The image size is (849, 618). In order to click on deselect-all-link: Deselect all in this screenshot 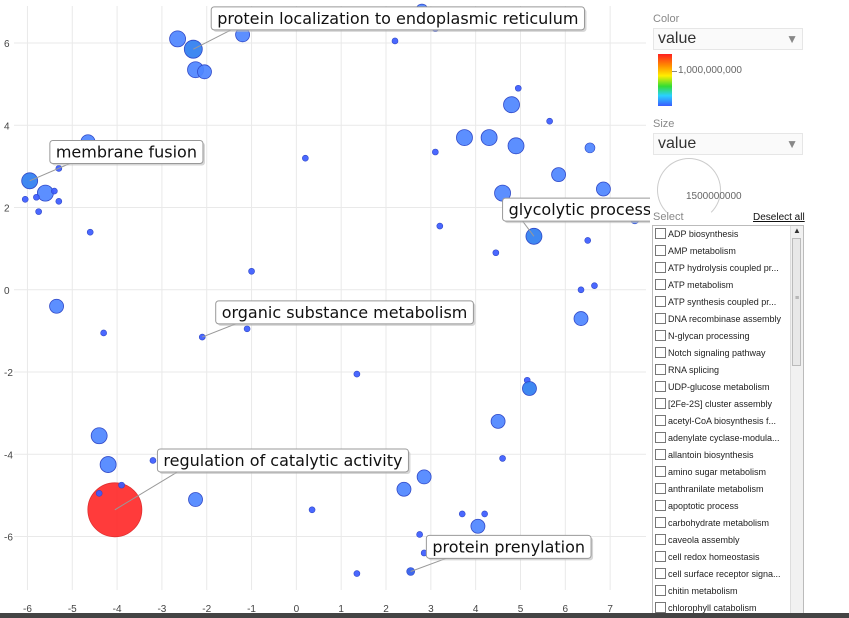, I will do `click(779, 217)`.